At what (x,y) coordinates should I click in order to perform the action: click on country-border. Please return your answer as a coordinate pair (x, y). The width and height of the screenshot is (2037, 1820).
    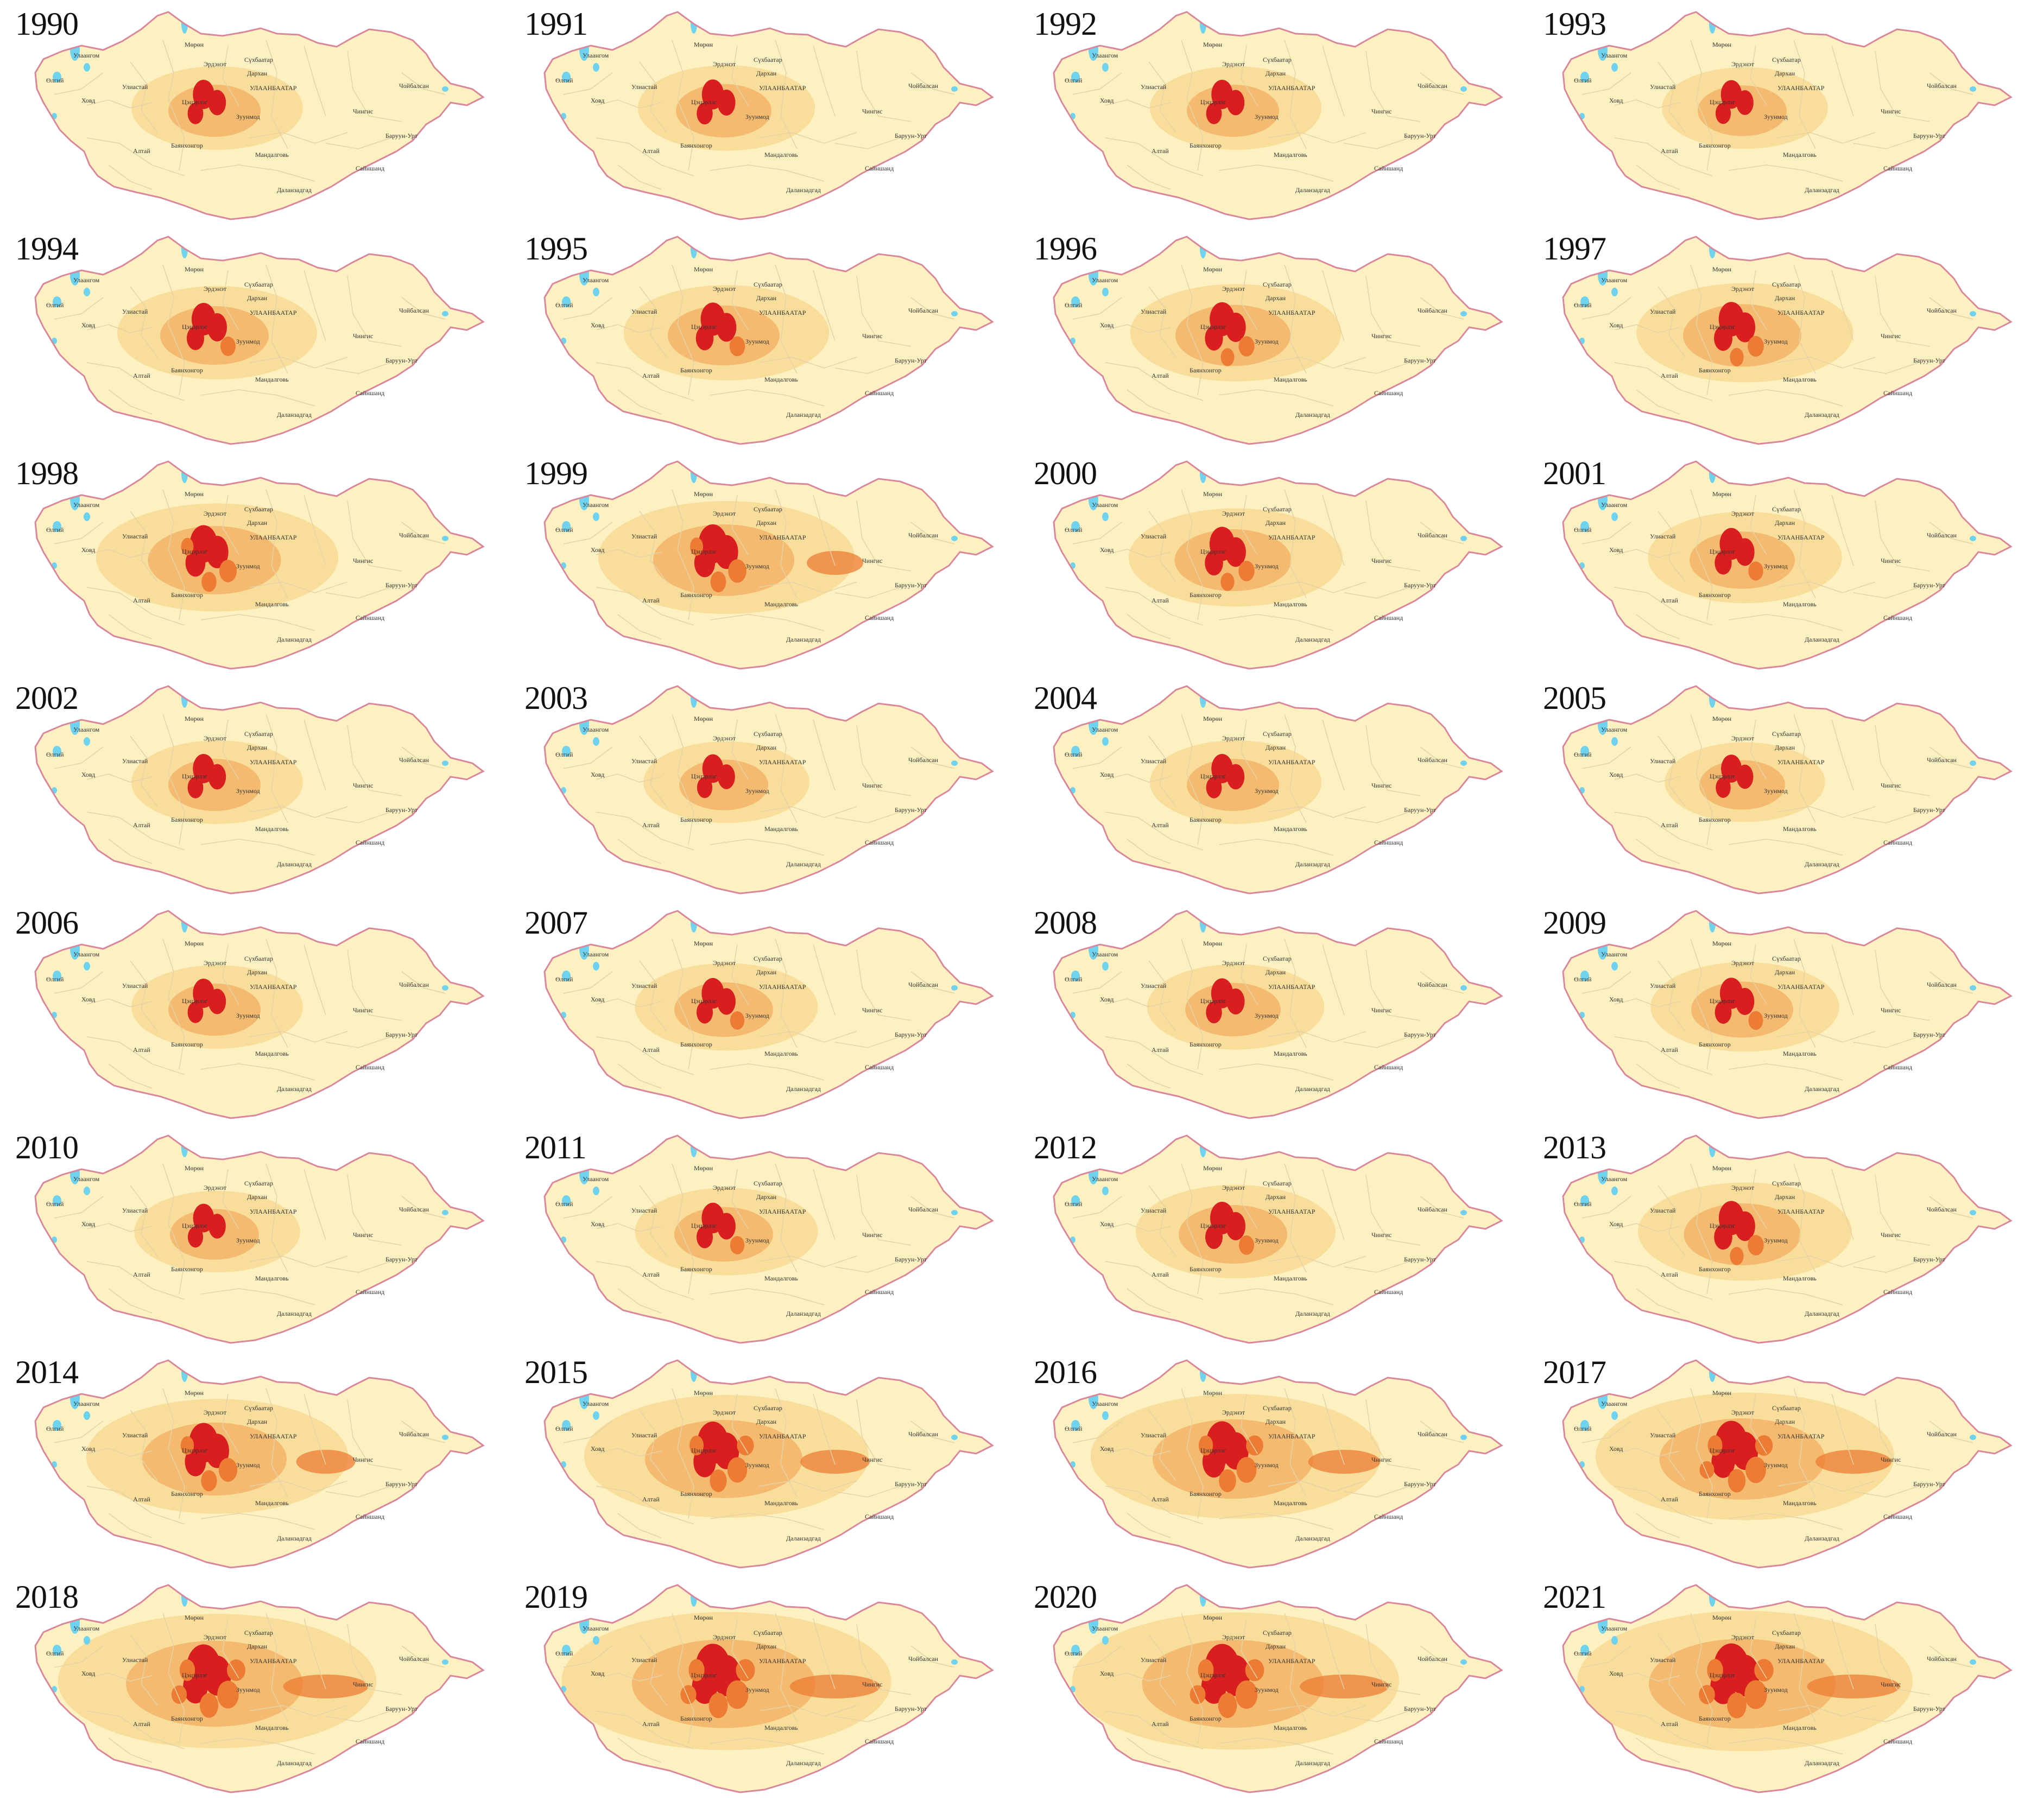
    Looking at the image, I should click on (1278, 790).